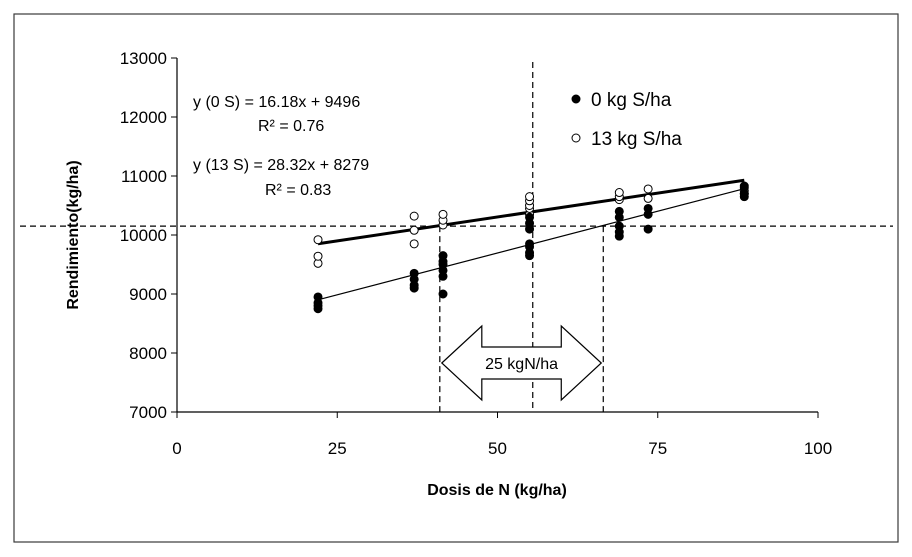 The image size is (912, 557). I want to click on x-axis-title: Dosis de N (kg/ha), so click(497, 490).